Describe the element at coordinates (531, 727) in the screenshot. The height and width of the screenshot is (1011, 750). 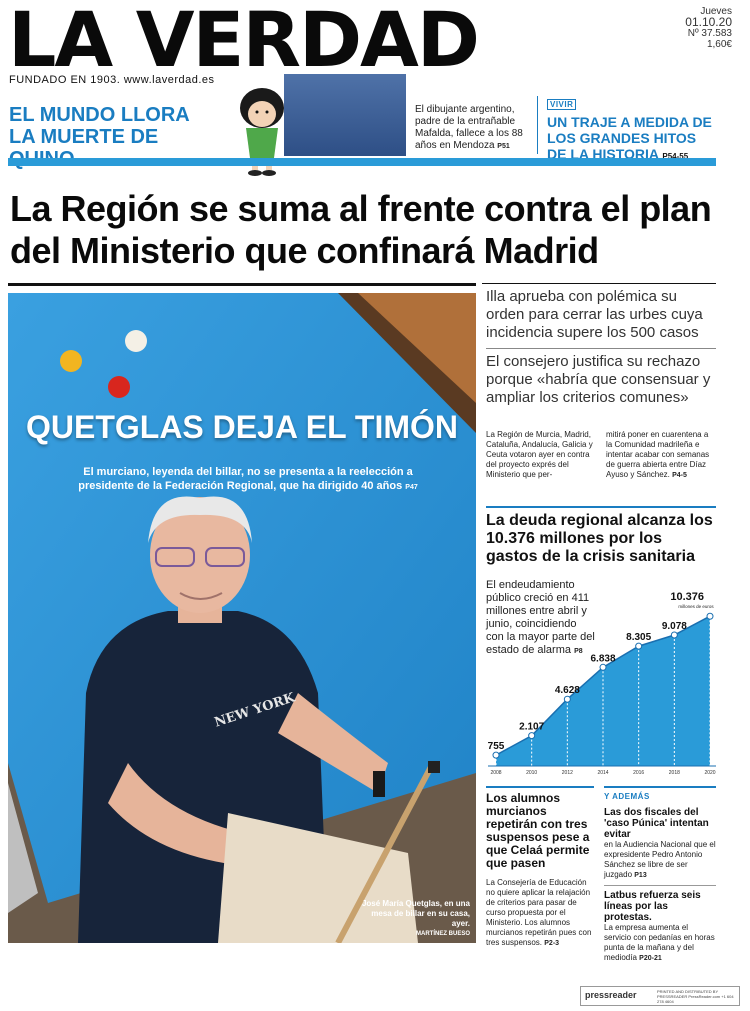
I see `chart-value-label: 2.107` at that location.